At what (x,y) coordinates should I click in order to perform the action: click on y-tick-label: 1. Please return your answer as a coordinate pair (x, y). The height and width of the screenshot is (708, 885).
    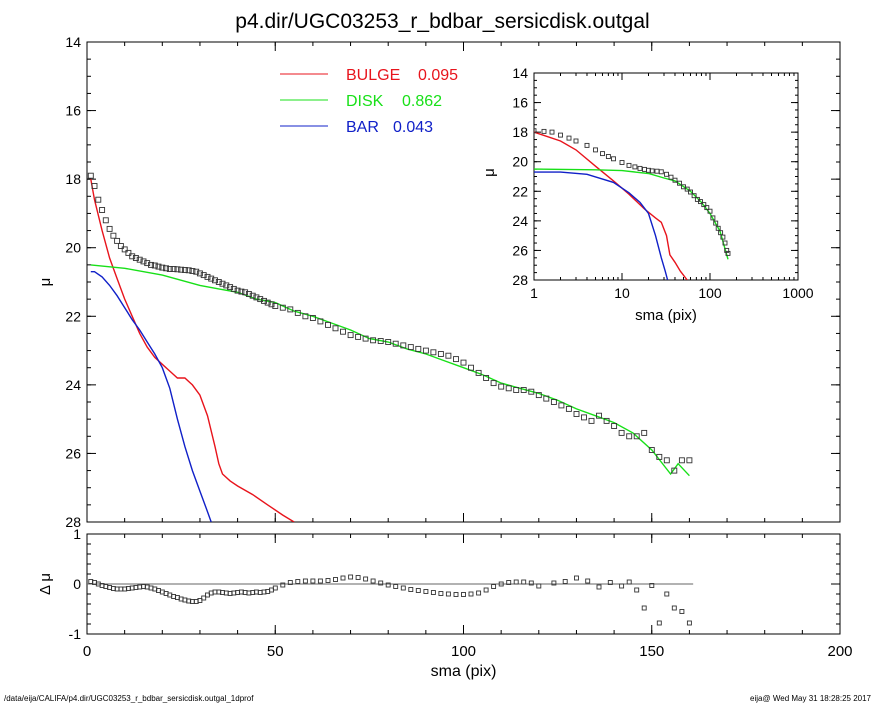
    Looking at the image, I should click on (77, 534).